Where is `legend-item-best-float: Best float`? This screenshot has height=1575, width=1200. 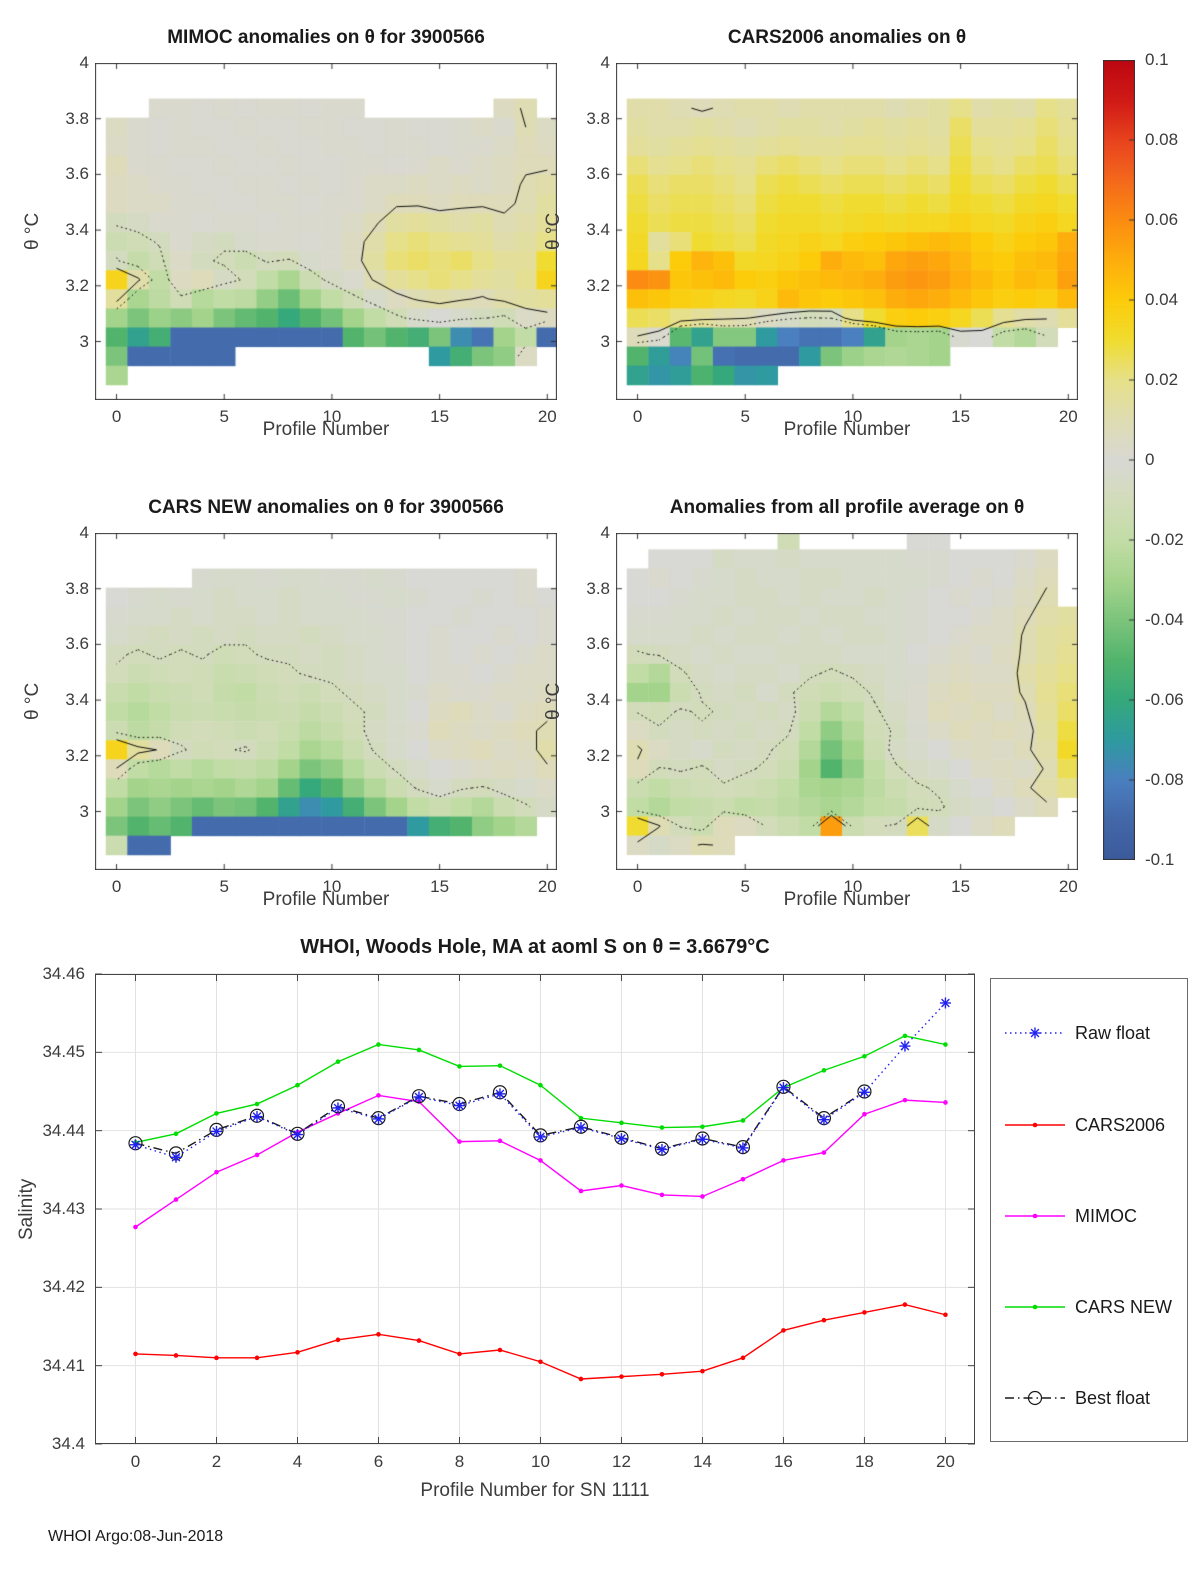
legend-item-best-float: Best float is located at coordinates (1076, 1398).